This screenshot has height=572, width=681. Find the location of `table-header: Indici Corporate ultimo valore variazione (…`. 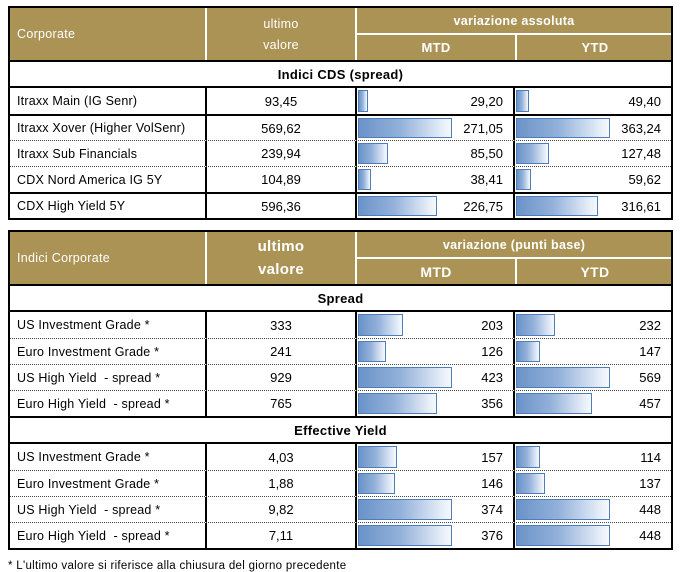

table-header: Indici Corporate ultimo valore variazione (… is located at coordinates (340, 258).